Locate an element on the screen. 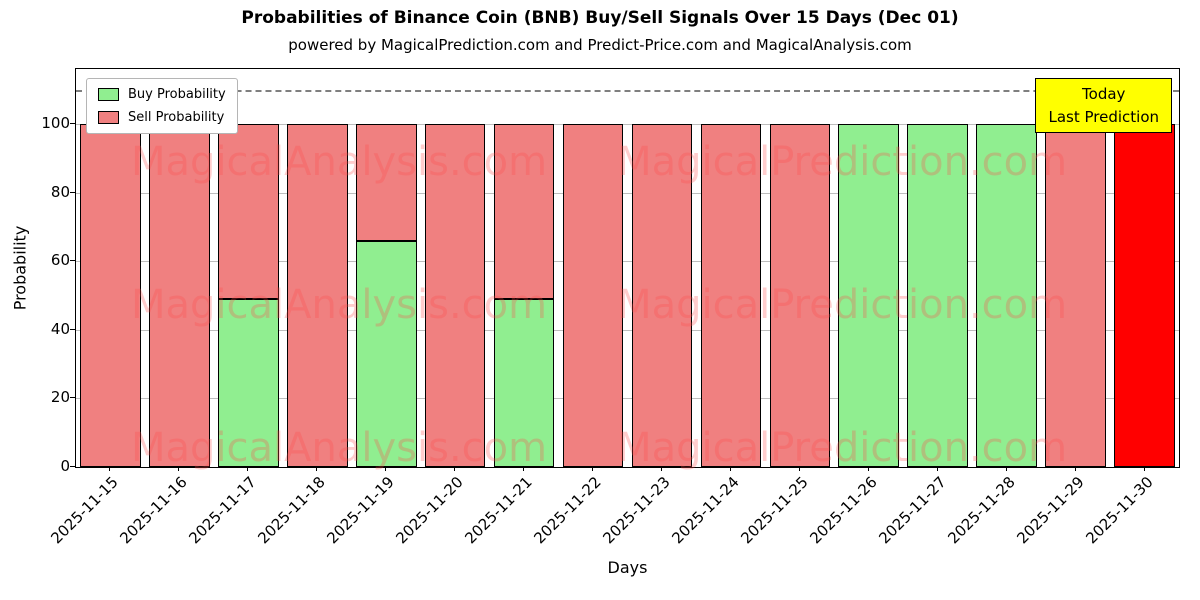 The image size is (1200, 600). legend-label-sell: Sell Probability is located at coordinates (176, 117).